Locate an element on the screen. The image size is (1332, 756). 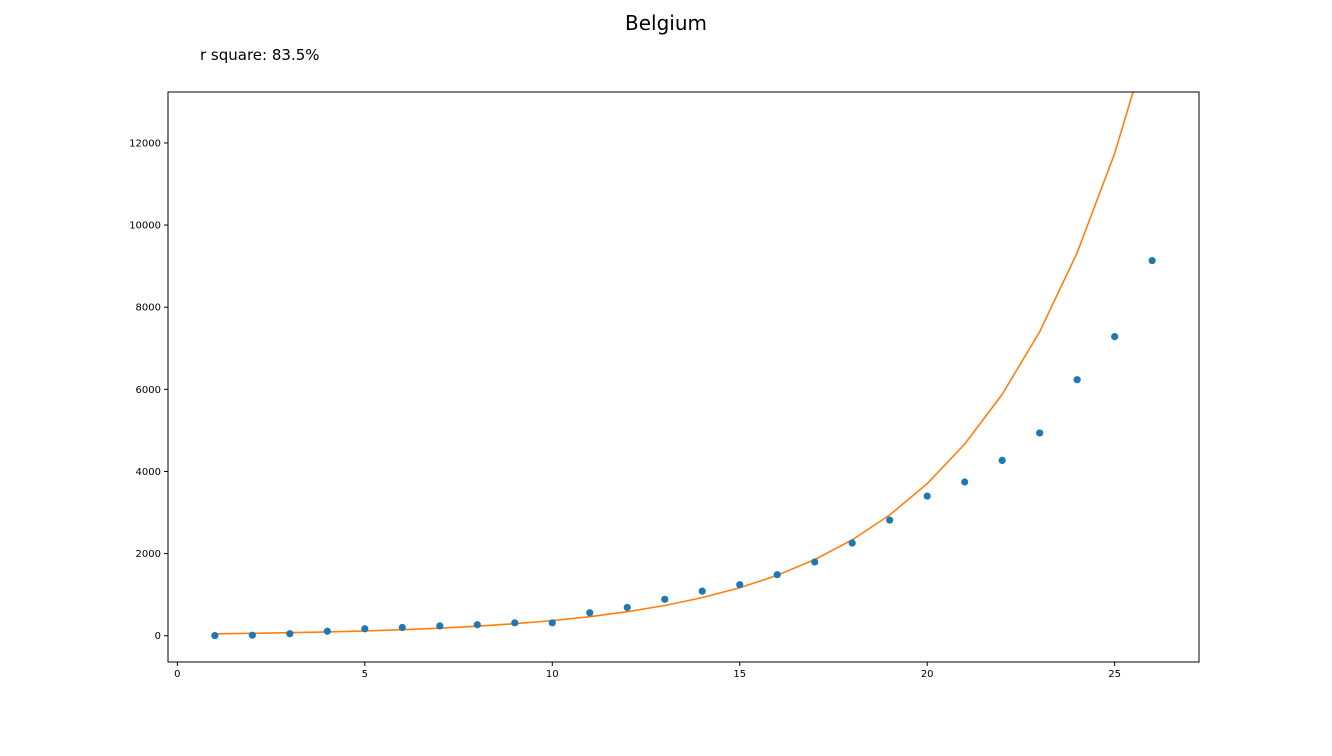
x-tick-label: 20 is located at coordinates (927, 674).